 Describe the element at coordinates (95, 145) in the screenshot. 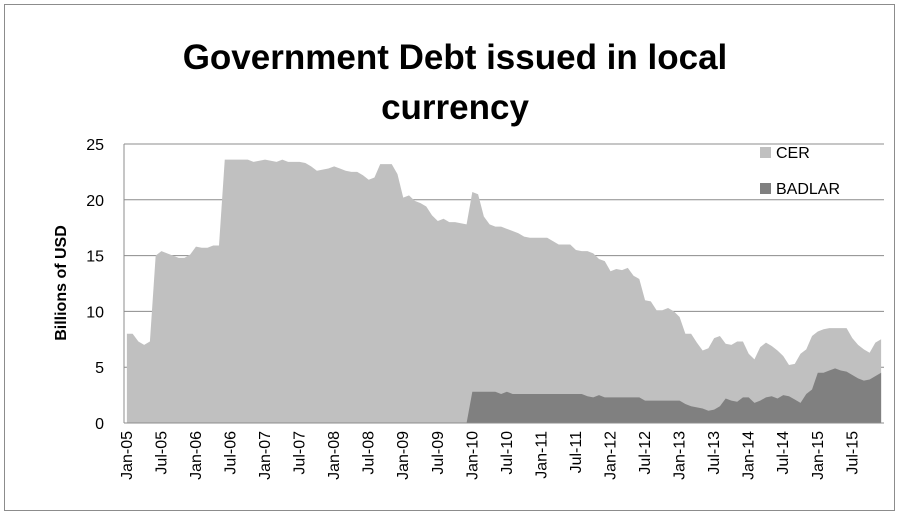

I see `y-tick-label: 25` at that location.